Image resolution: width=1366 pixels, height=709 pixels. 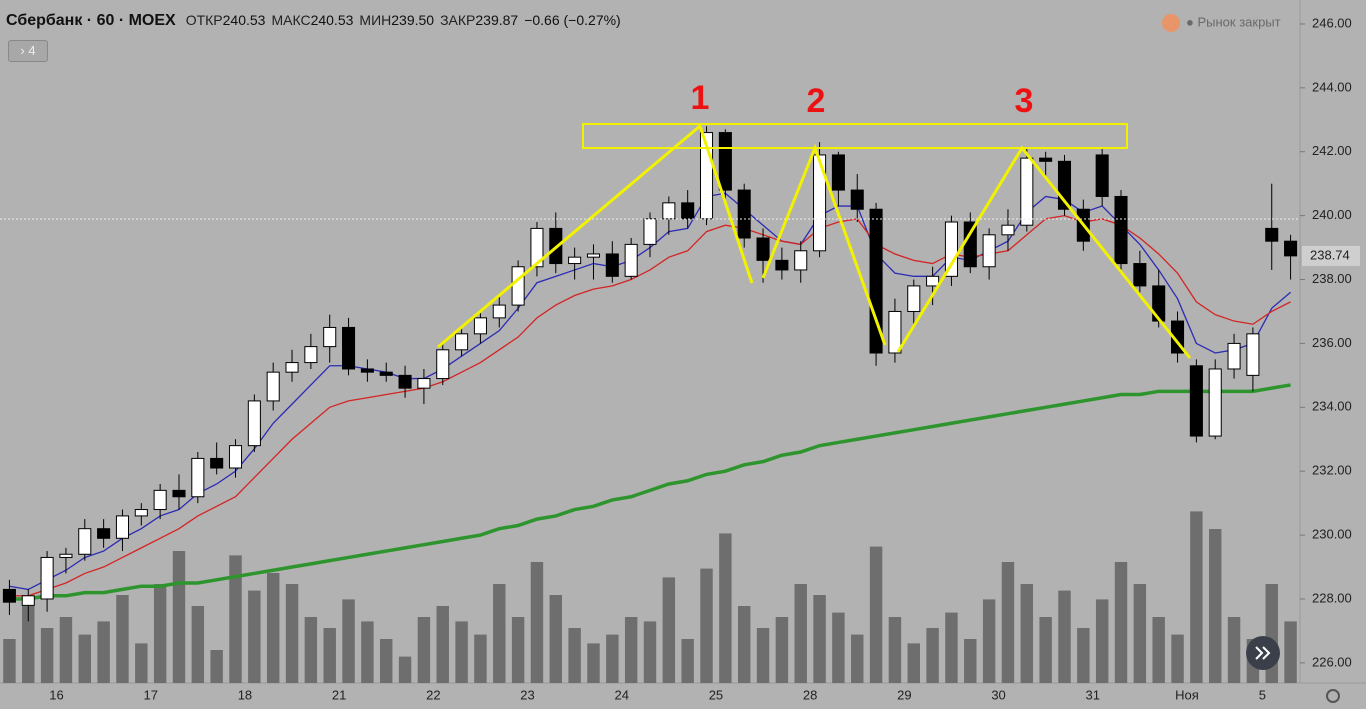 I want to click on last-price-label: 238.74, so click(x=1330, y=254).